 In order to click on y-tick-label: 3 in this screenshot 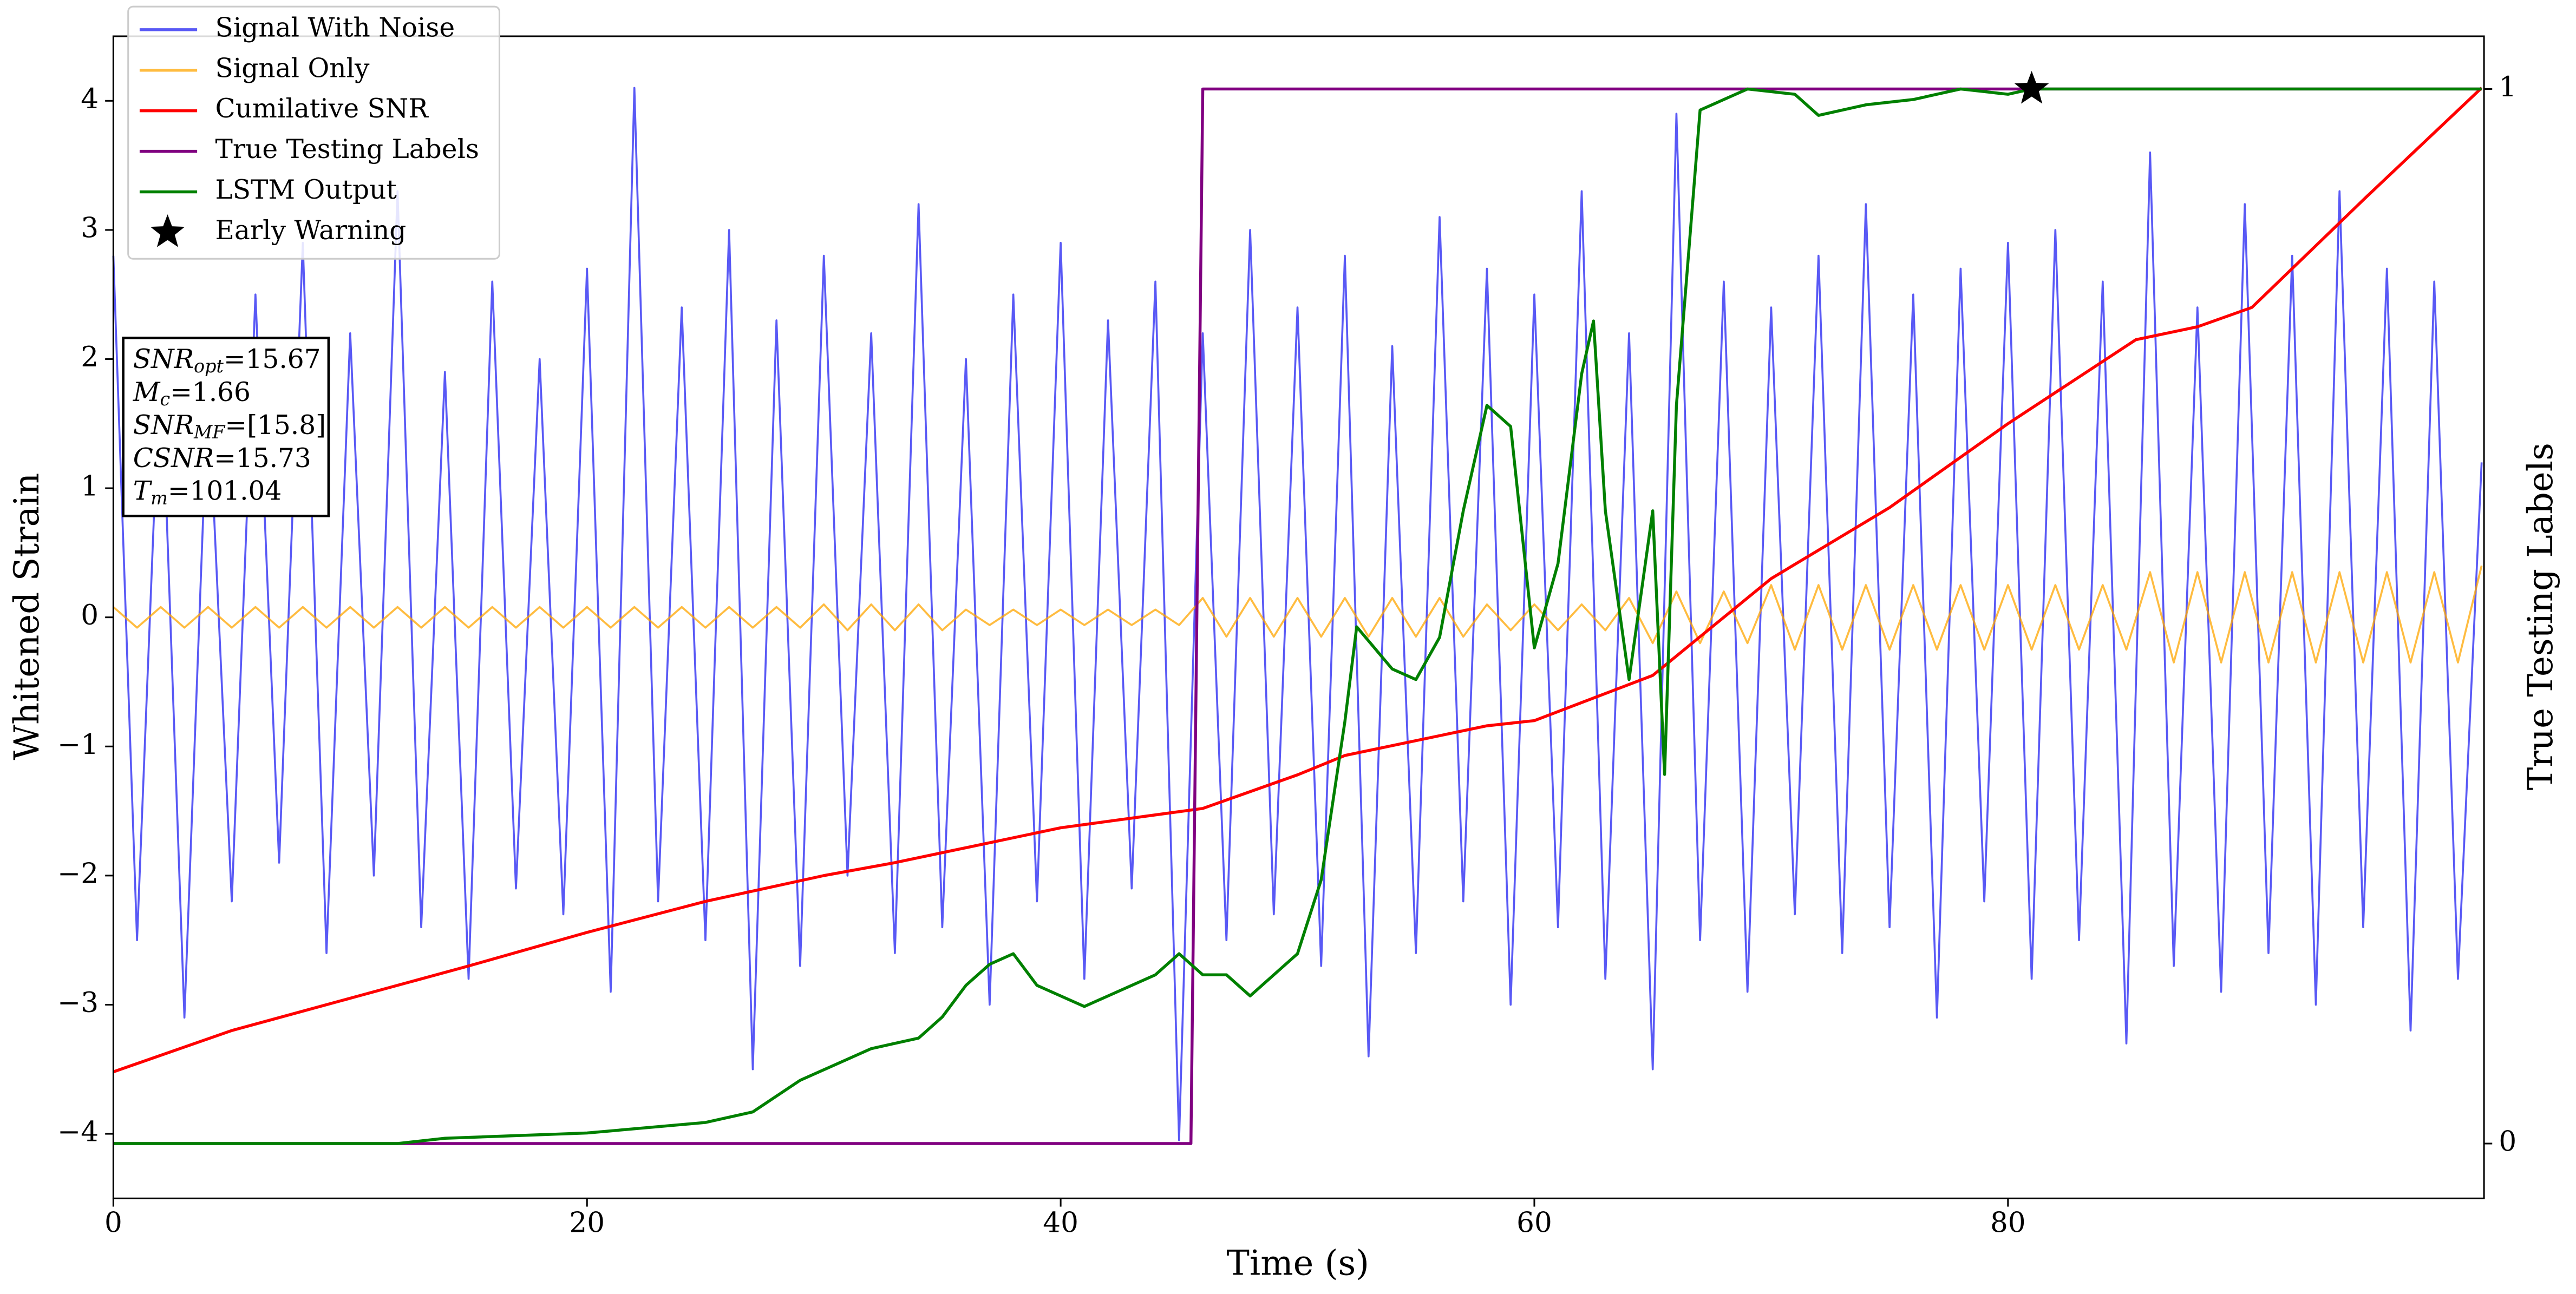, I will do `click(90, 228)`.